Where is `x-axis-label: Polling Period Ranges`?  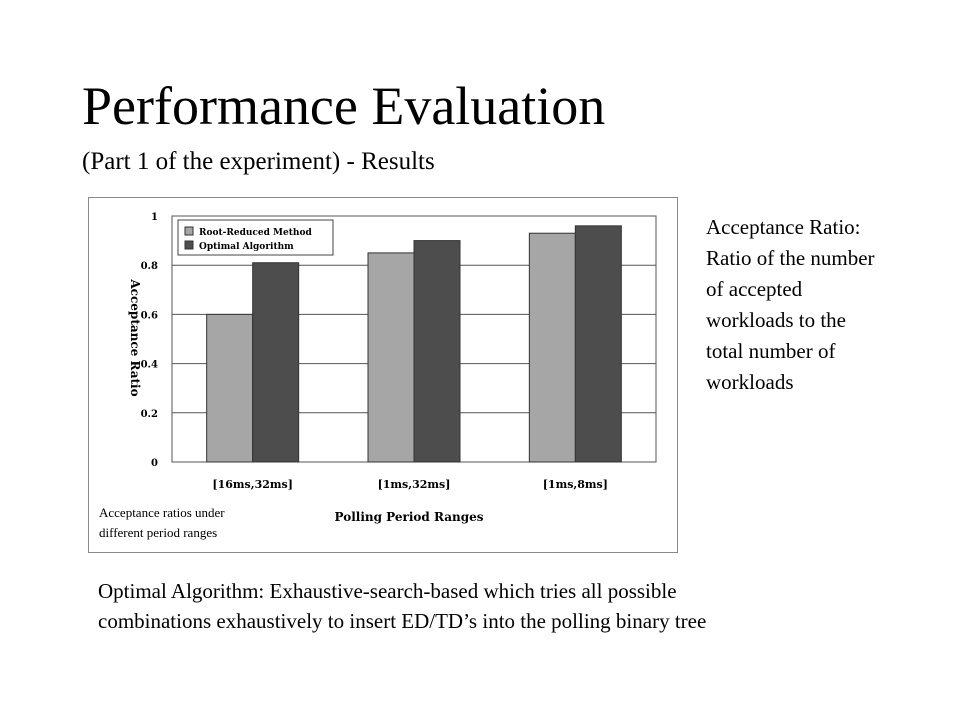 x-axis-label: Polling Period Ranges is located at coordinates (409, 517).